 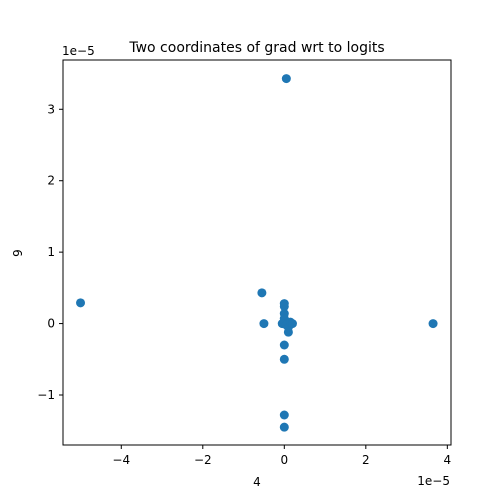 I want to click on x-axis-offset-text: 1e−5, so click(x=433, y=481).